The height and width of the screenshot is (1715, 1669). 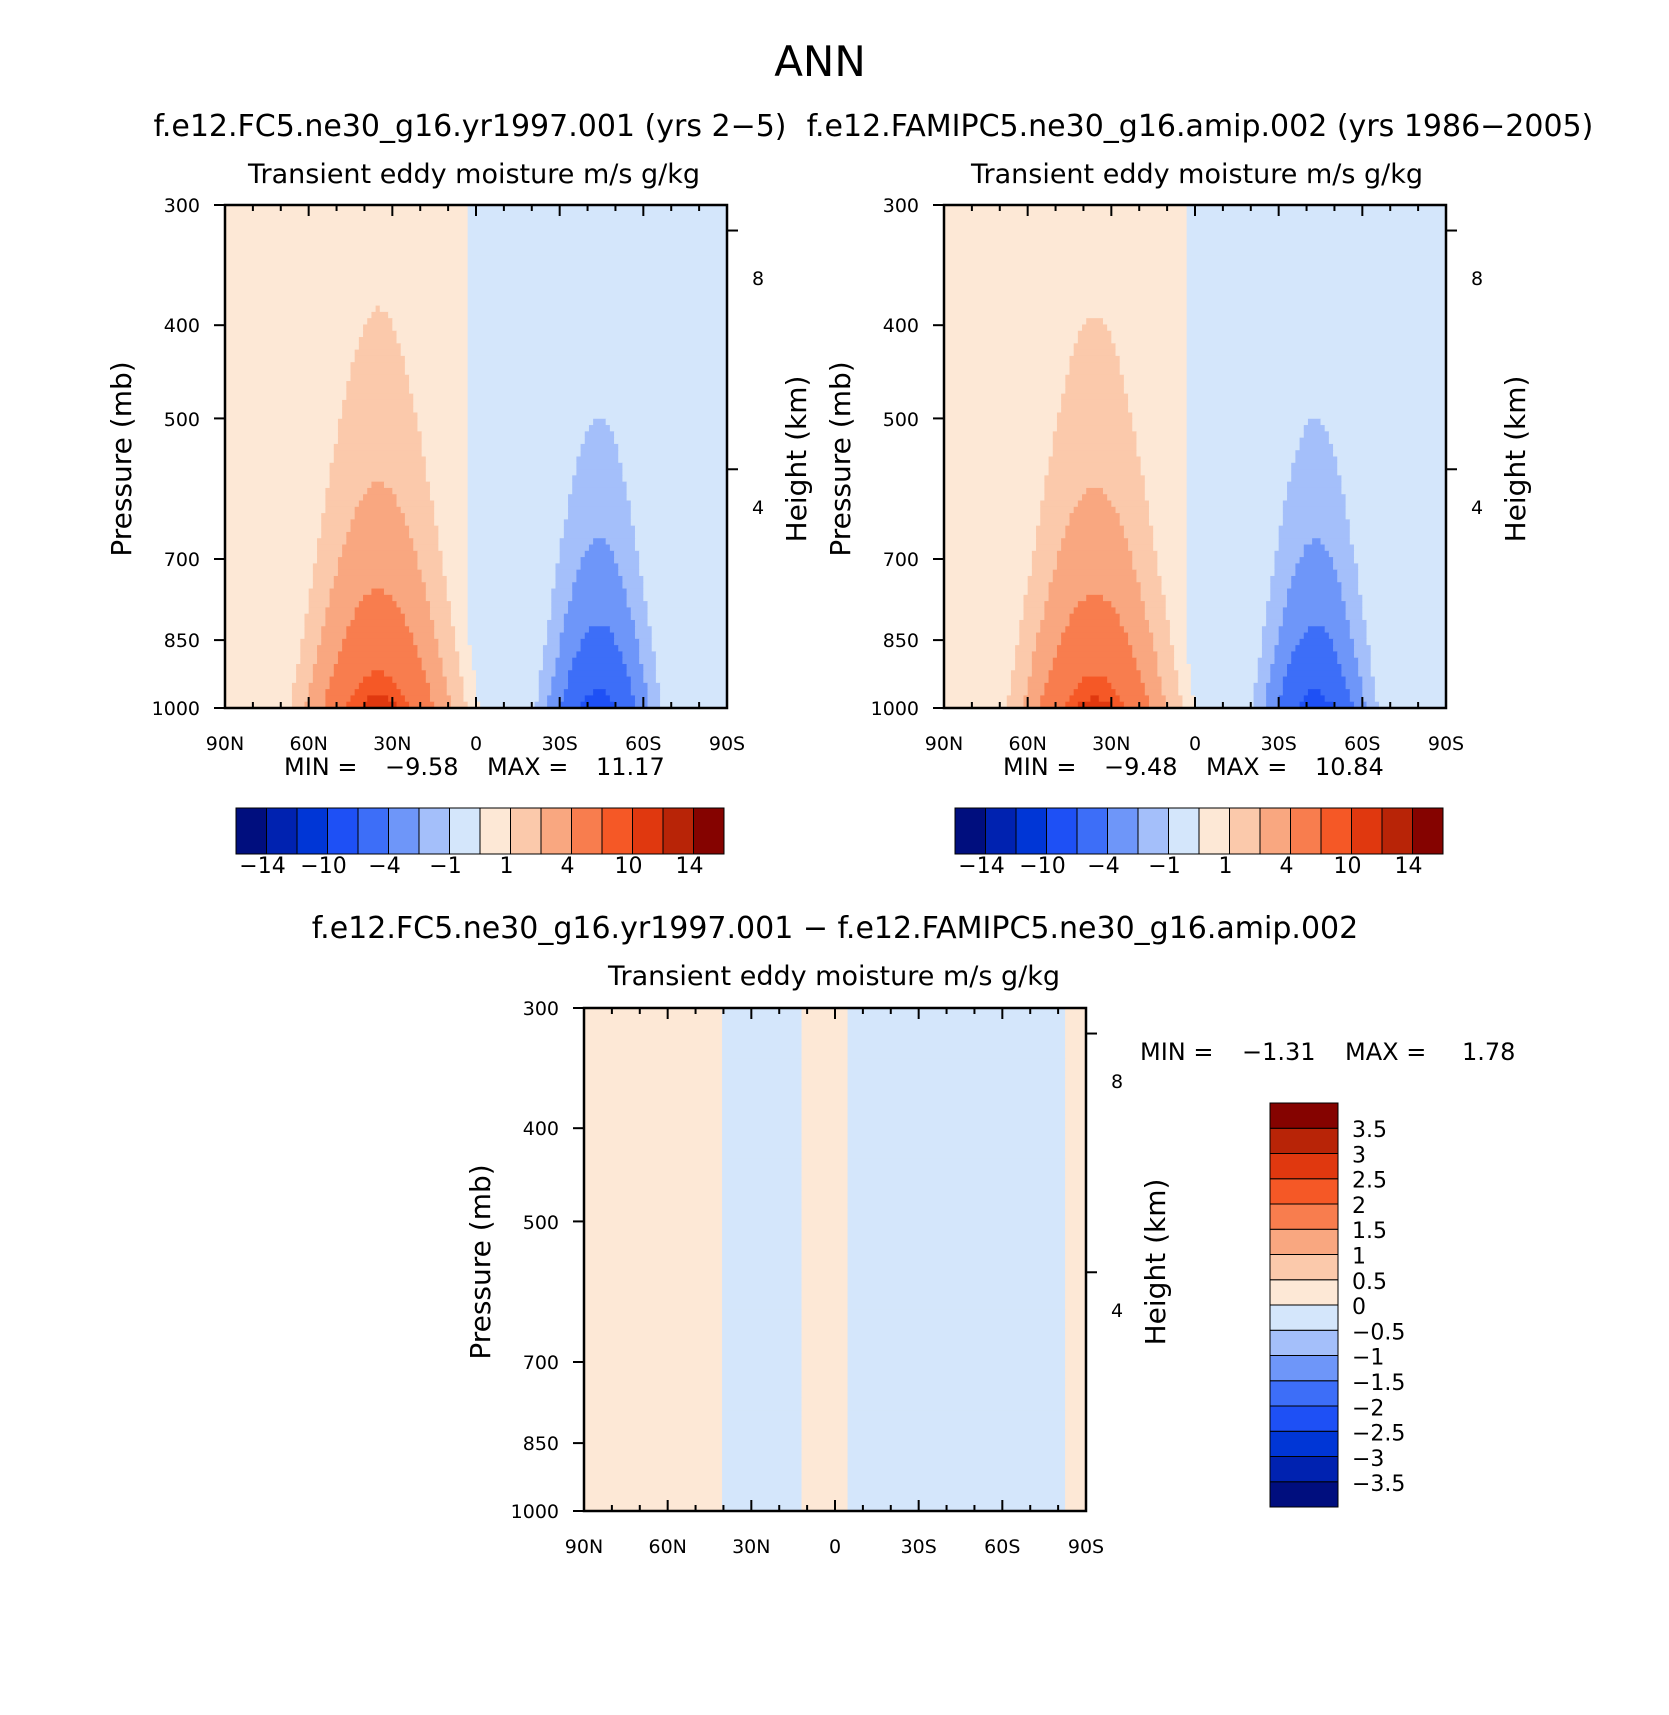 What do you see at coordinates (507, 866) in the screenshot?
I see `colorbar-label: 1` at bounding box center [507, 866].